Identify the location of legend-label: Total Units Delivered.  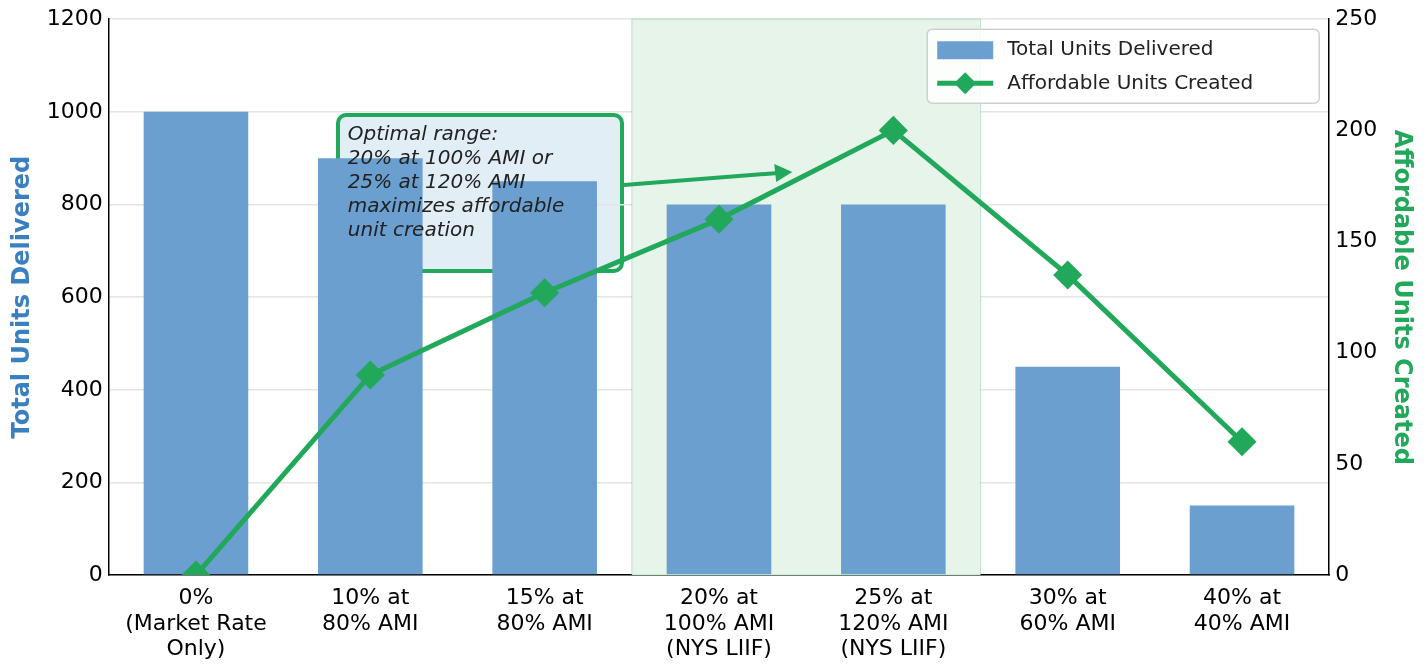
(1110, 48).